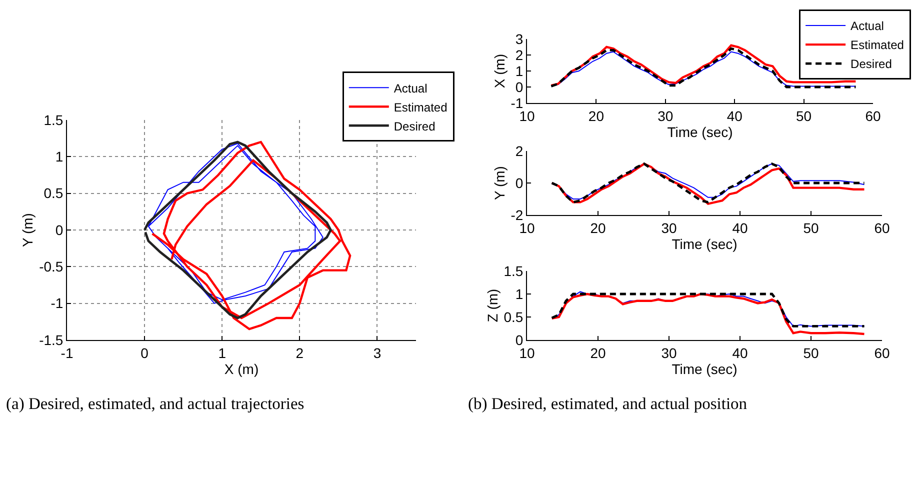 This screenshot has height=495, width=923. I want to click on y-axis-title: Z (m), so click(492, 305).